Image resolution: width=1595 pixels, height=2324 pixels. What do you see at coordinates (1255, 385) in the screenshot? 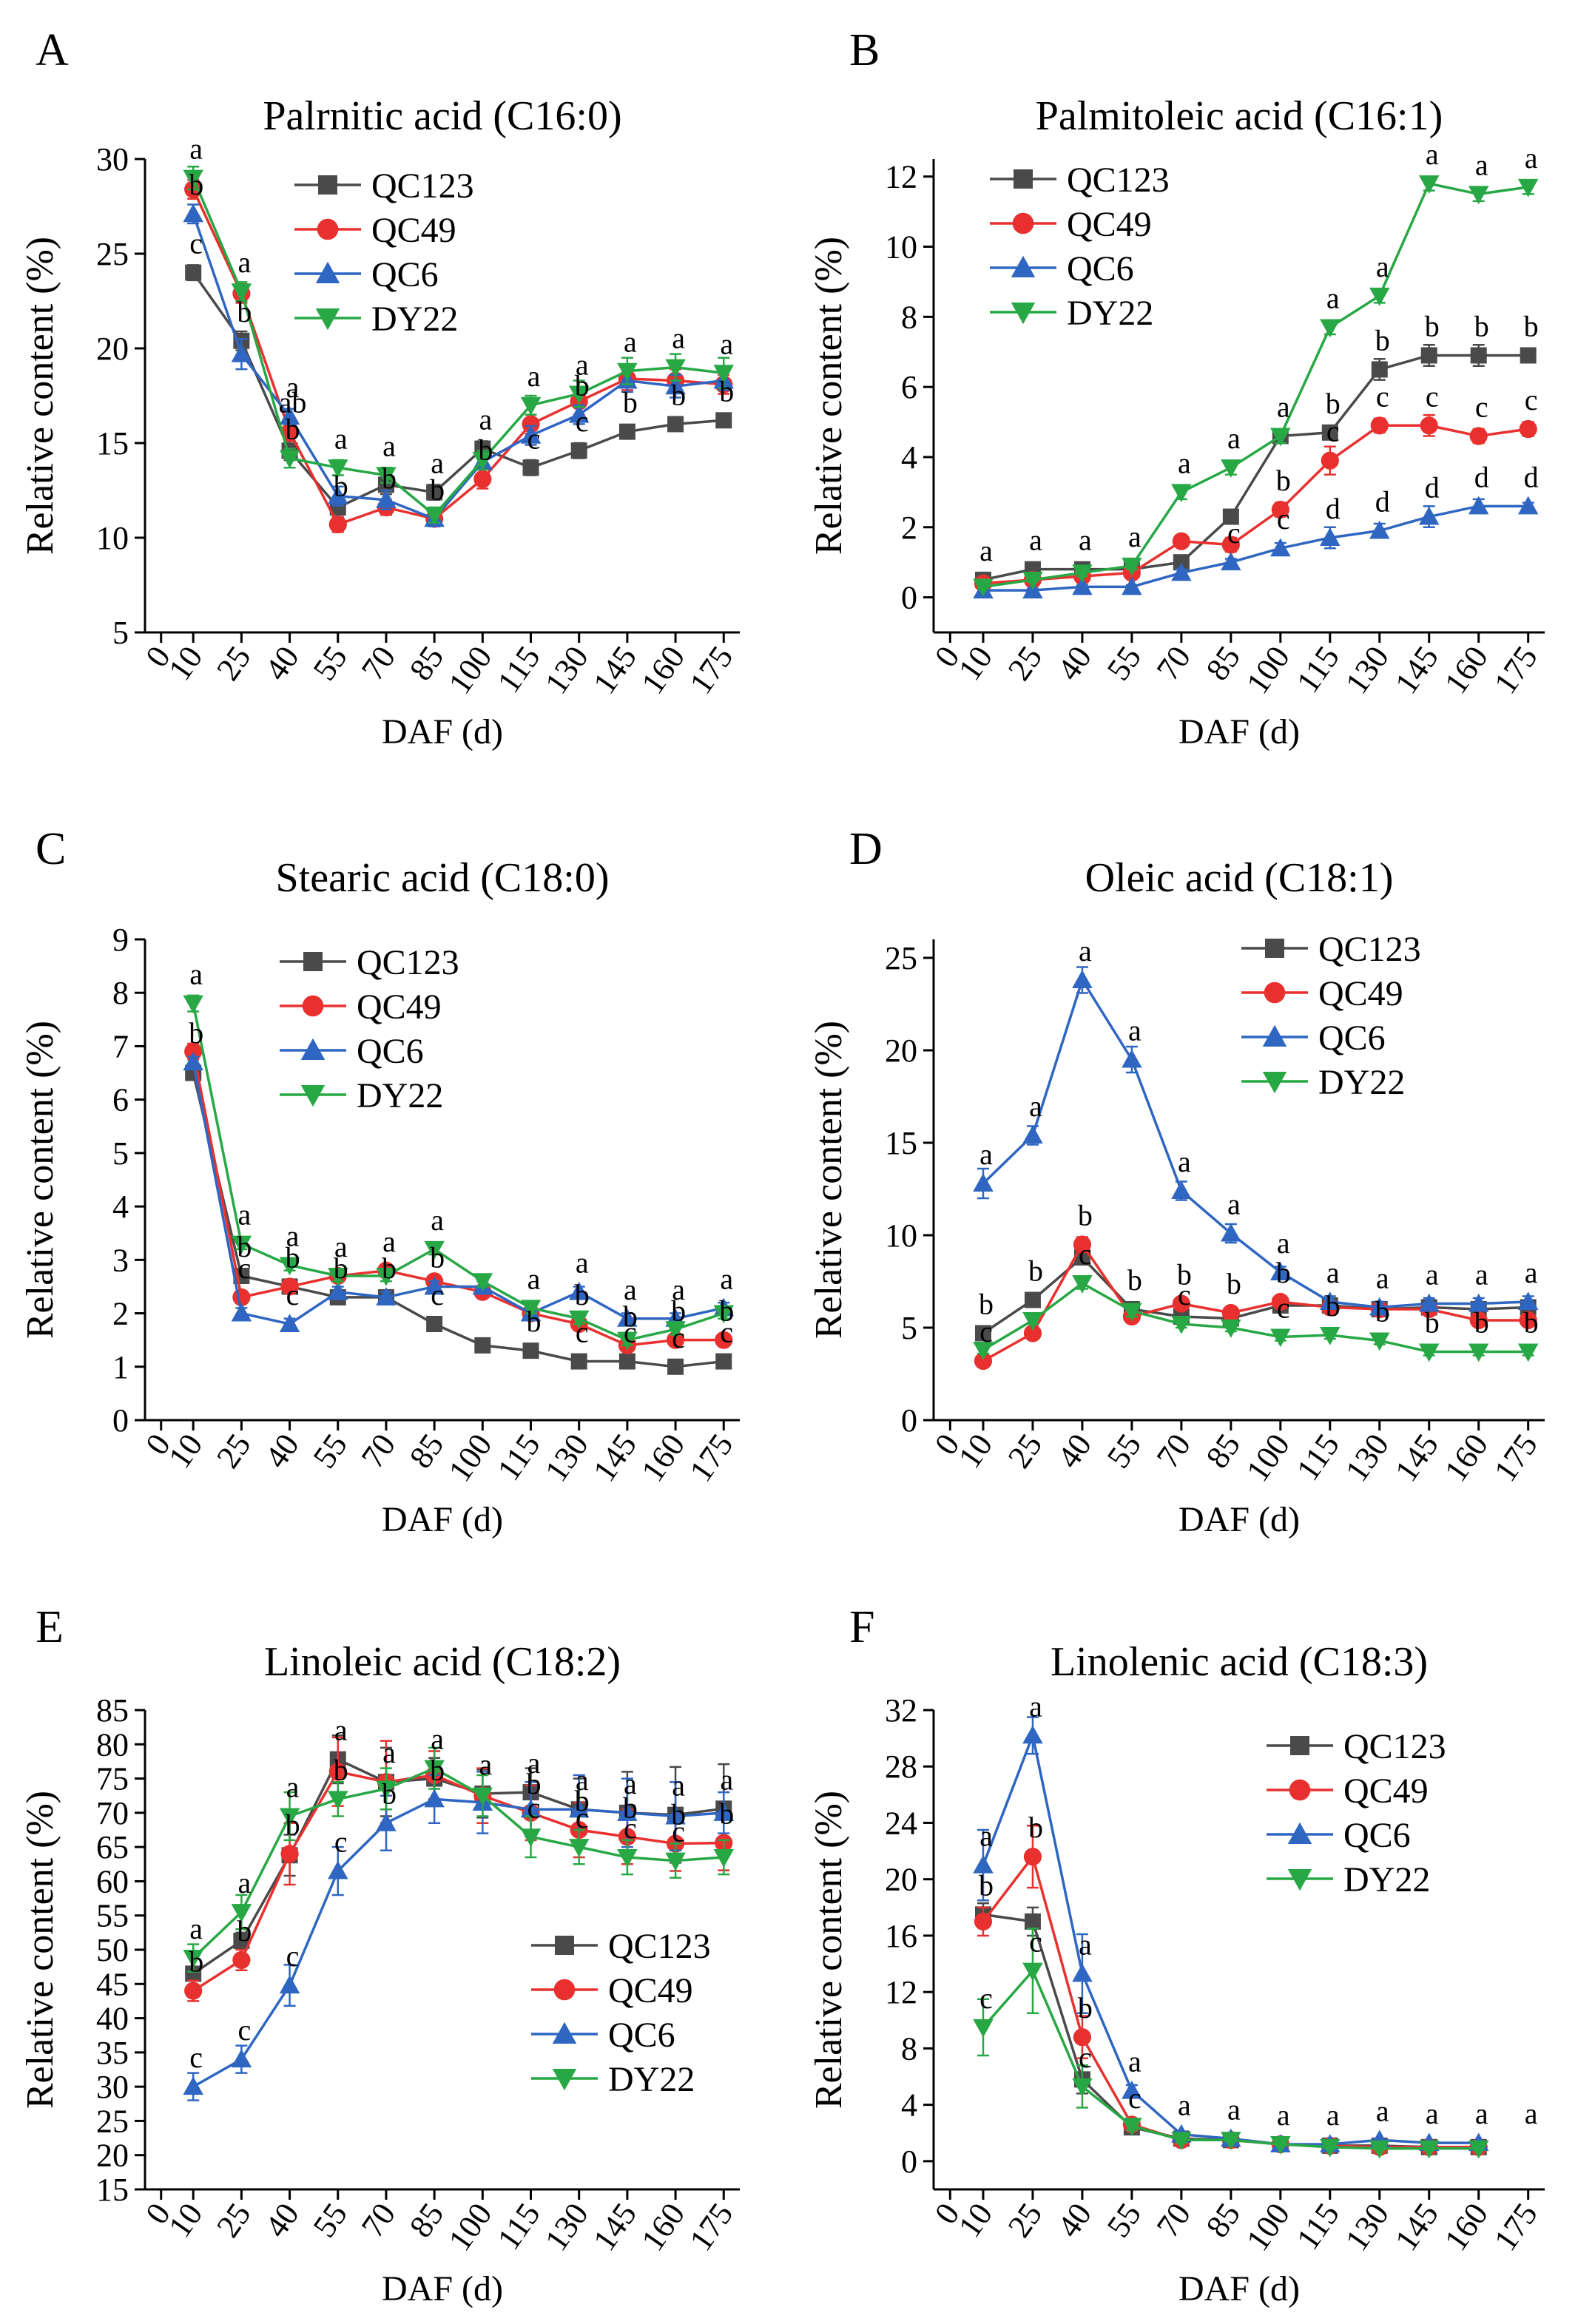
I see `series-line` at bounding box center [1255, 385].